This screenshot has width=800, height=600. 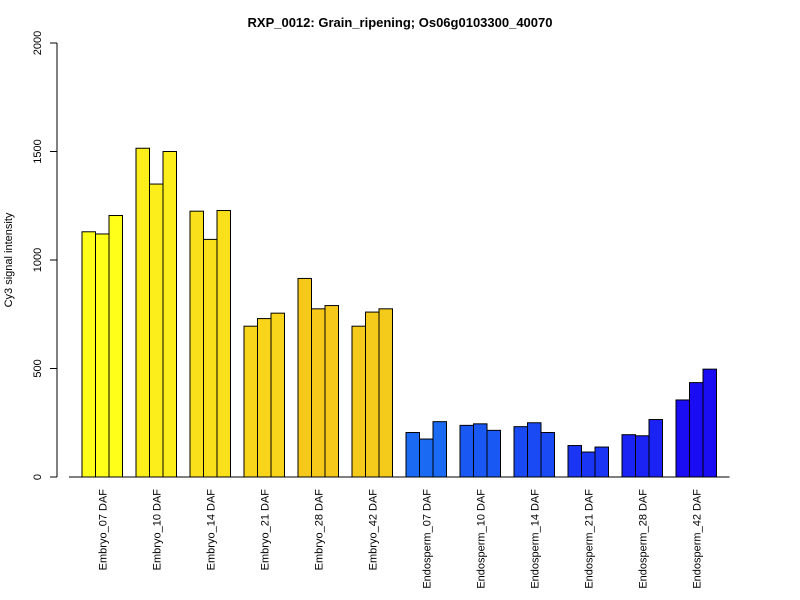 What do you see at coordinates (697, 539) in the screenshot?
I see `category-label: Endosperm_42 DAF` at bounding box center [697, 539].